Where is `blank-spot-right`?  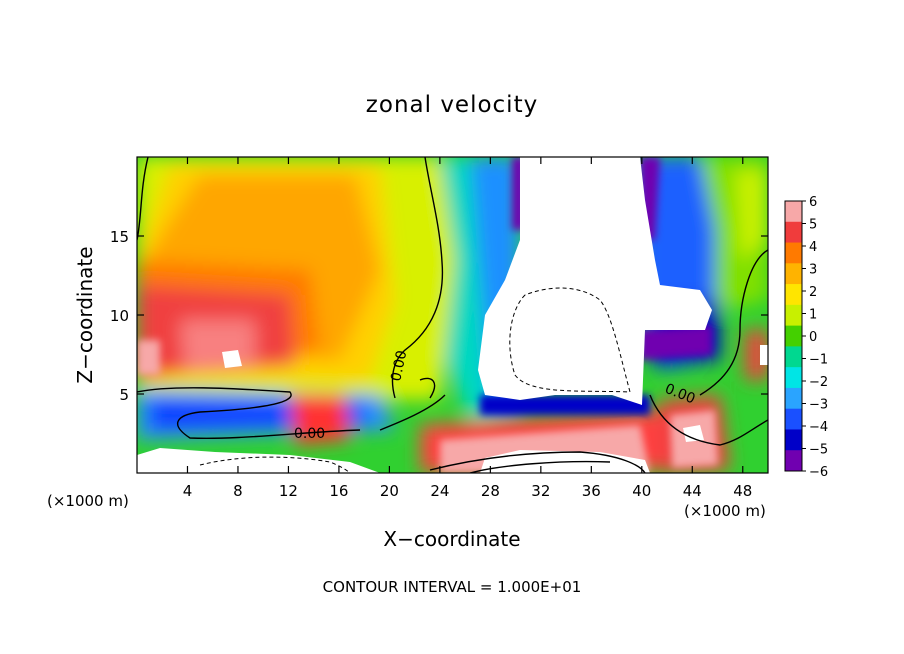 blank-spot-right is located at coordinates (764, 355).